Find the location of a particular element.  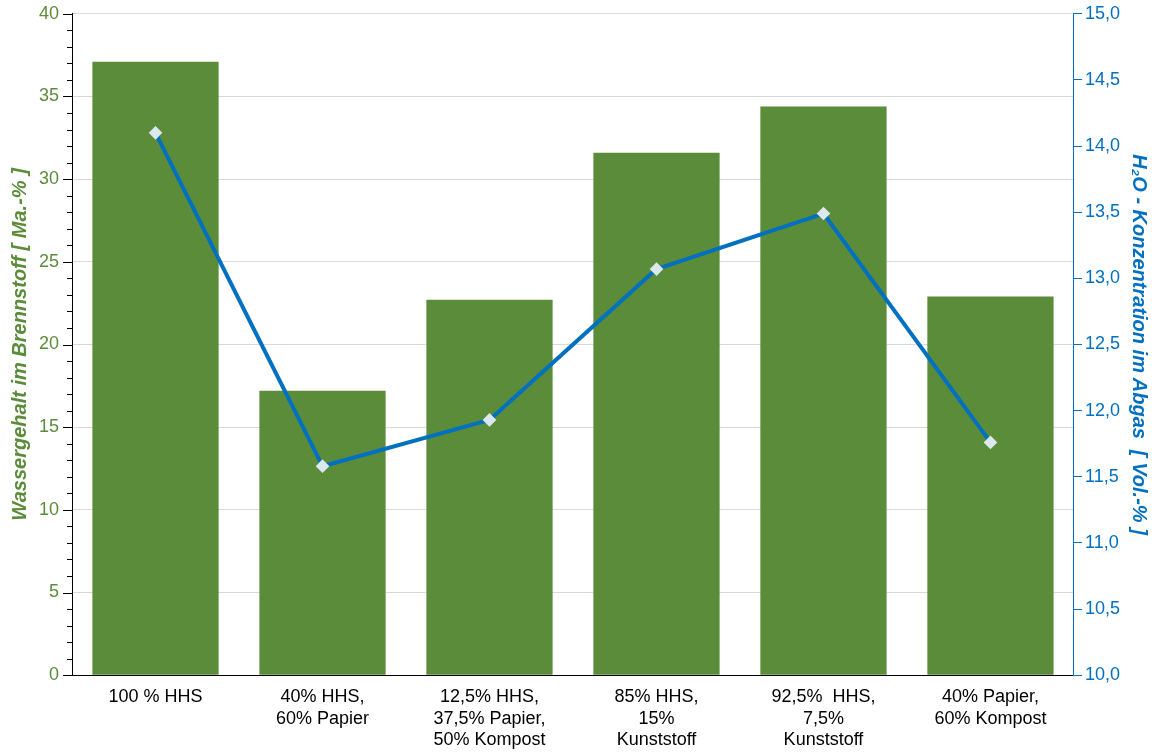

y-tick-label: 35 is located at coordinates (49, 95).